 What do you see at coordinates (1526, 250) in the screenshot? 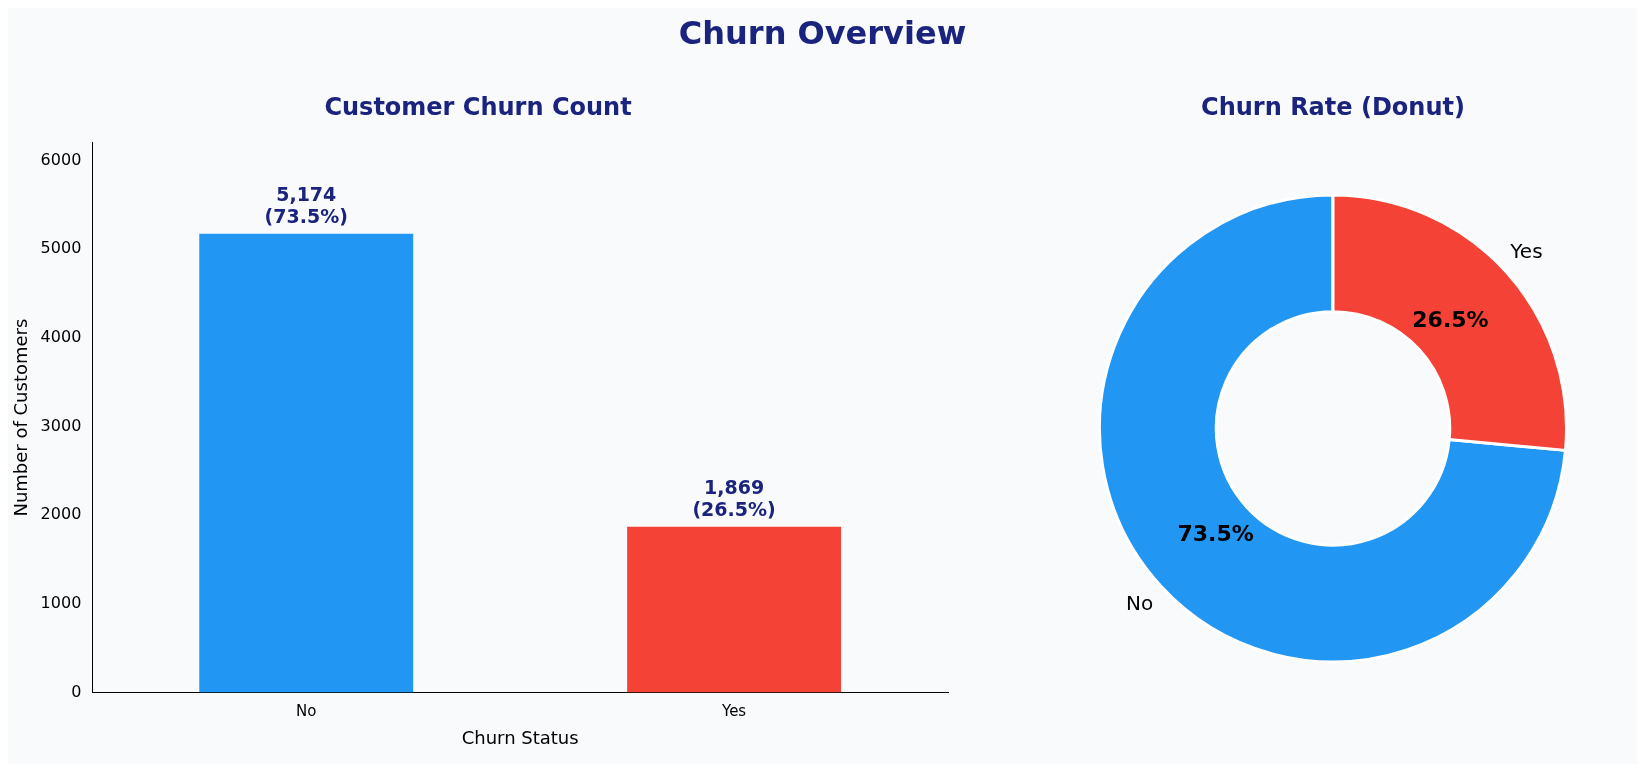
I see `slice-label: Yes` at bounding box center [1526, 250].